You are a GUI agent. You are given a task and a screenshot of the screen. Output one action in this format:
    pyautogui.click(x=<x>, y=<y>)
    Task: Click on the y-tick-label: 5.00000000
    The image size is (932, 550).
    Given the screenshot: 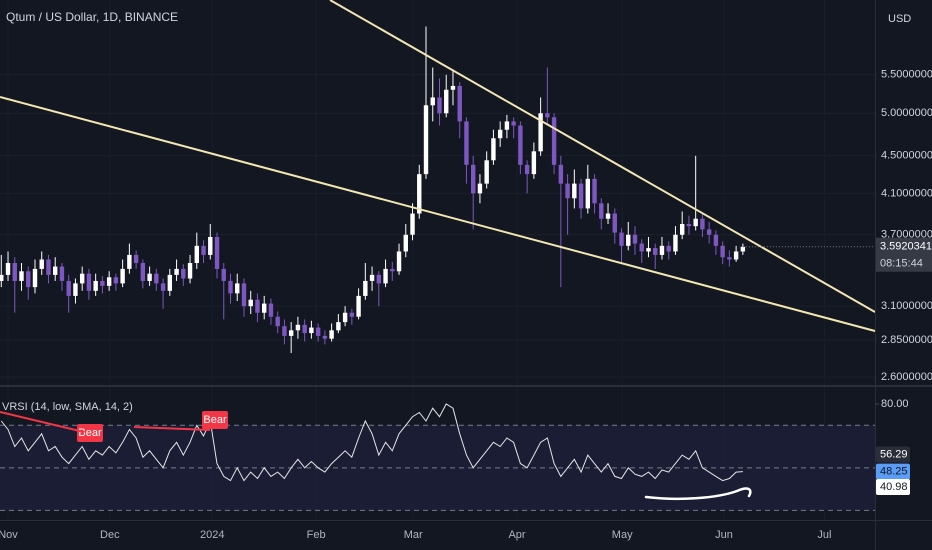 What is the action you would take?
    pyautogui.click(x=906, y=113)
    